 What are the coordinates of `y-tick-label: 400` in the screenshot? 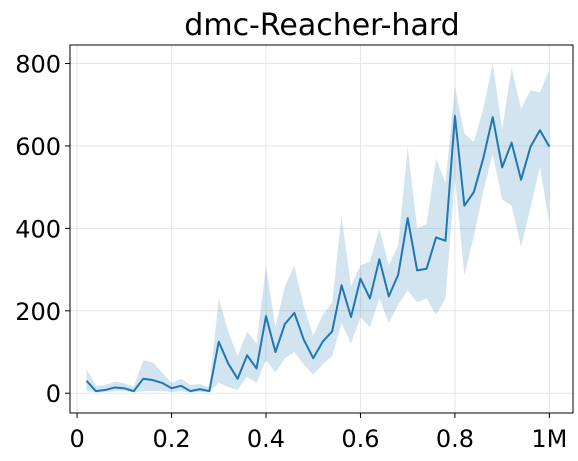 It's located at (38, 229).